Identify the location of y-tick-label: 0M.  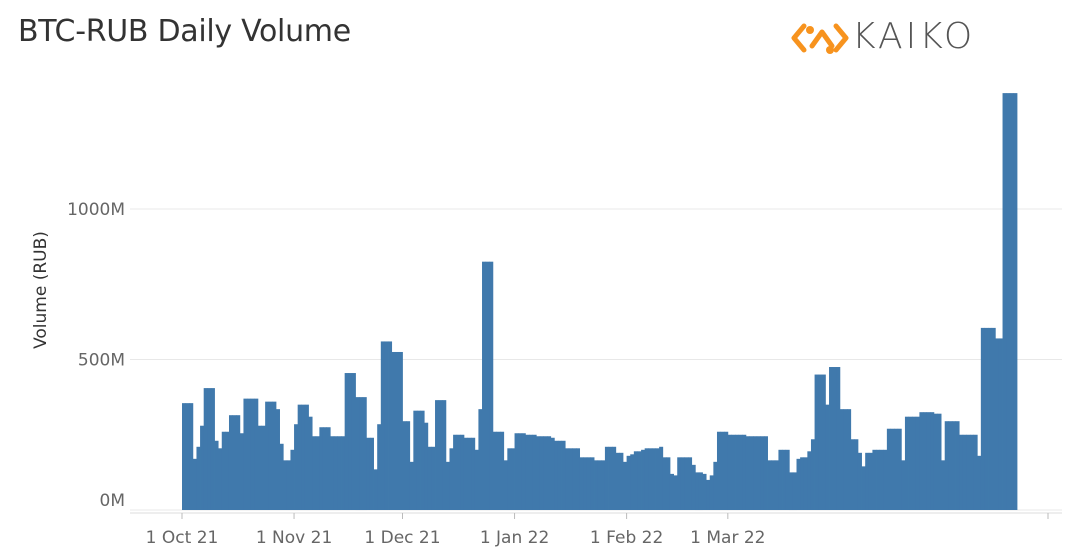
(112, 501).